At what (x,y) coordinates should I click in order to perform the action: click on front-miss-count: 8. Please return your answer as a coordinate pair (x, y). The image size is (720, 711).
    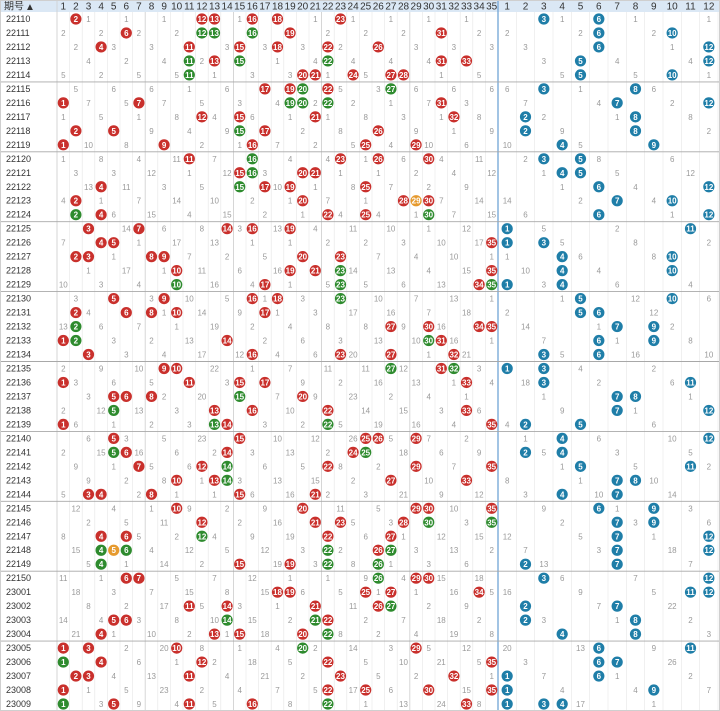
    Looking at the image, I should click on (101, 159).